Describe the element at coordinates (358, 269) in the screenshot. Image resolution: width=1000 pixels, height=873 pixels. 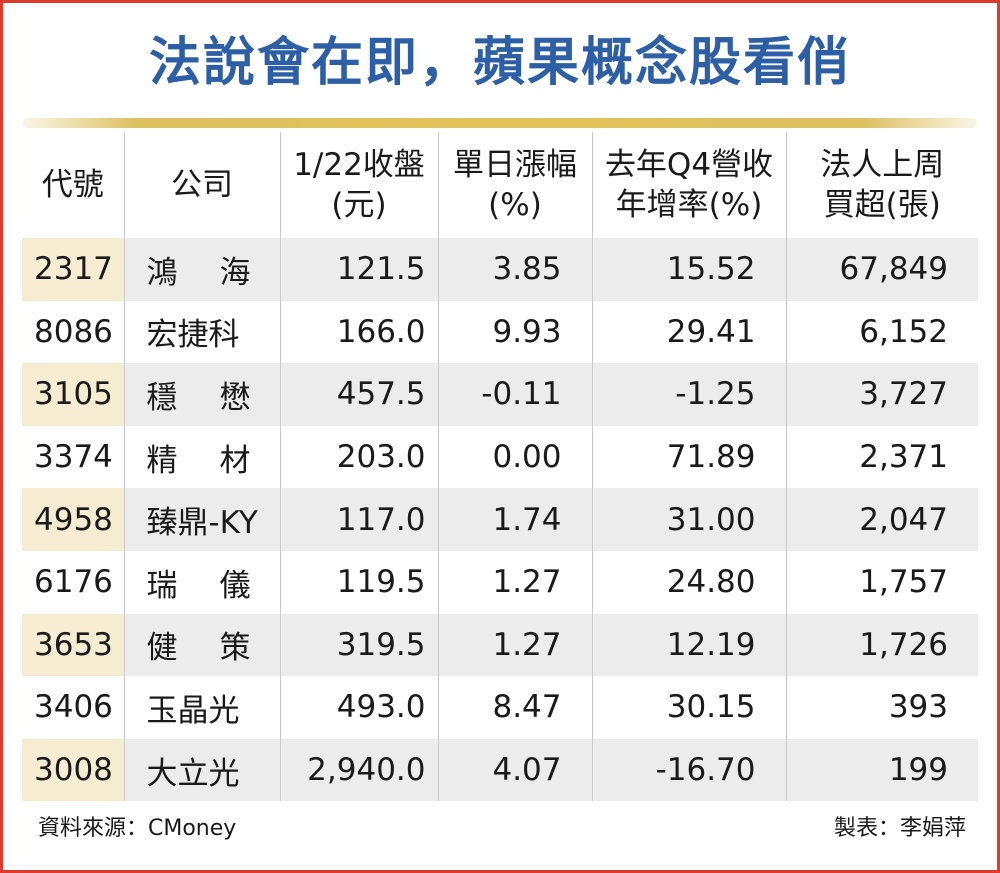
I see `cell-close: 121.5` at that location.